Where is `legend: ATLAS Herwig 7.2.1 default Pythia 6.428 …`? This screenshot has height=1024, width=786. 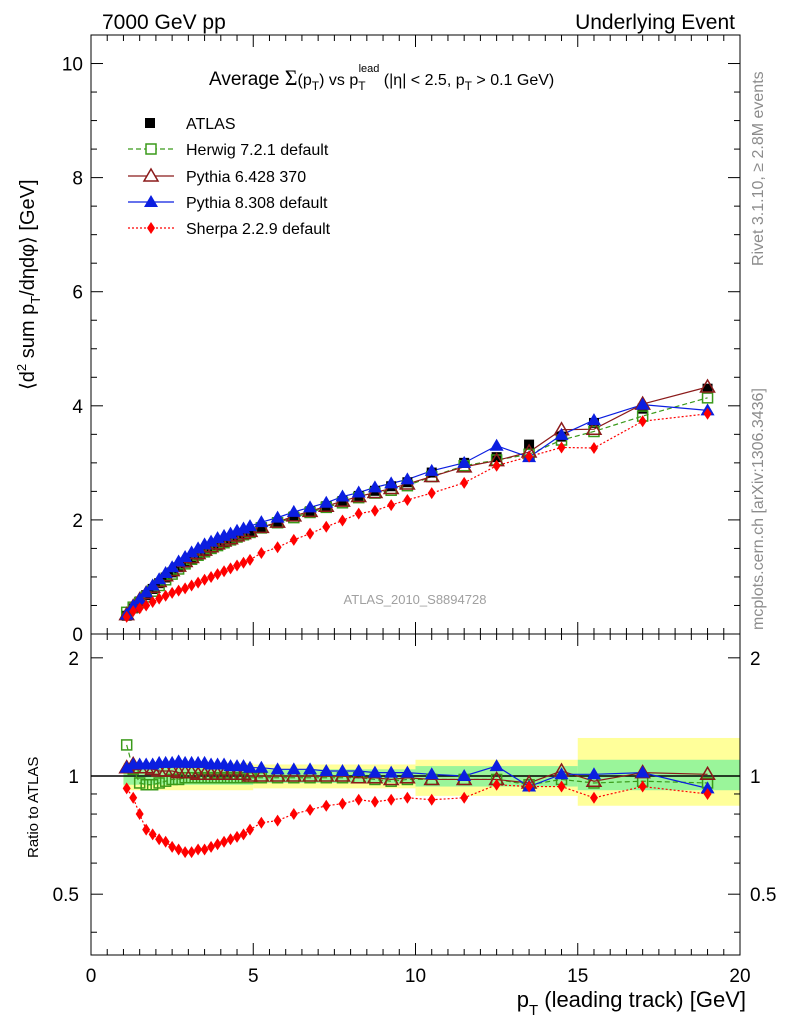
legend: ATLAS Herwig 7.2.1 default Pythia 6.428 … is located at coordinates (229, 177).